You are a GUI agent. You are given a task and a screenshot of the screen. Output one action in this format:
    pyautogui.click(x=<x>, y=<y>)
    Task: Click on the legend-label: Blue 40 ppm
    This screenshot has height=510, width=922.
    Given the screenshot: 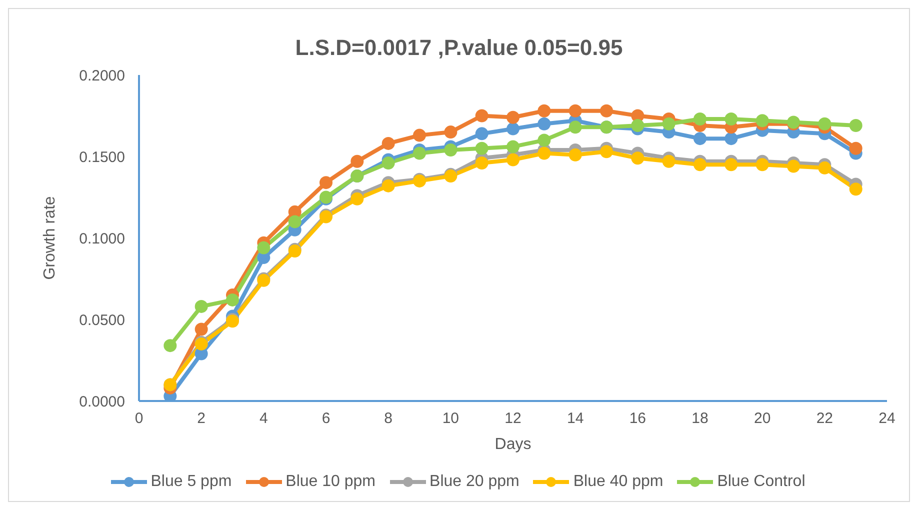 What is the action you would take?
    pyautogui.click(x=618, y=482)
    